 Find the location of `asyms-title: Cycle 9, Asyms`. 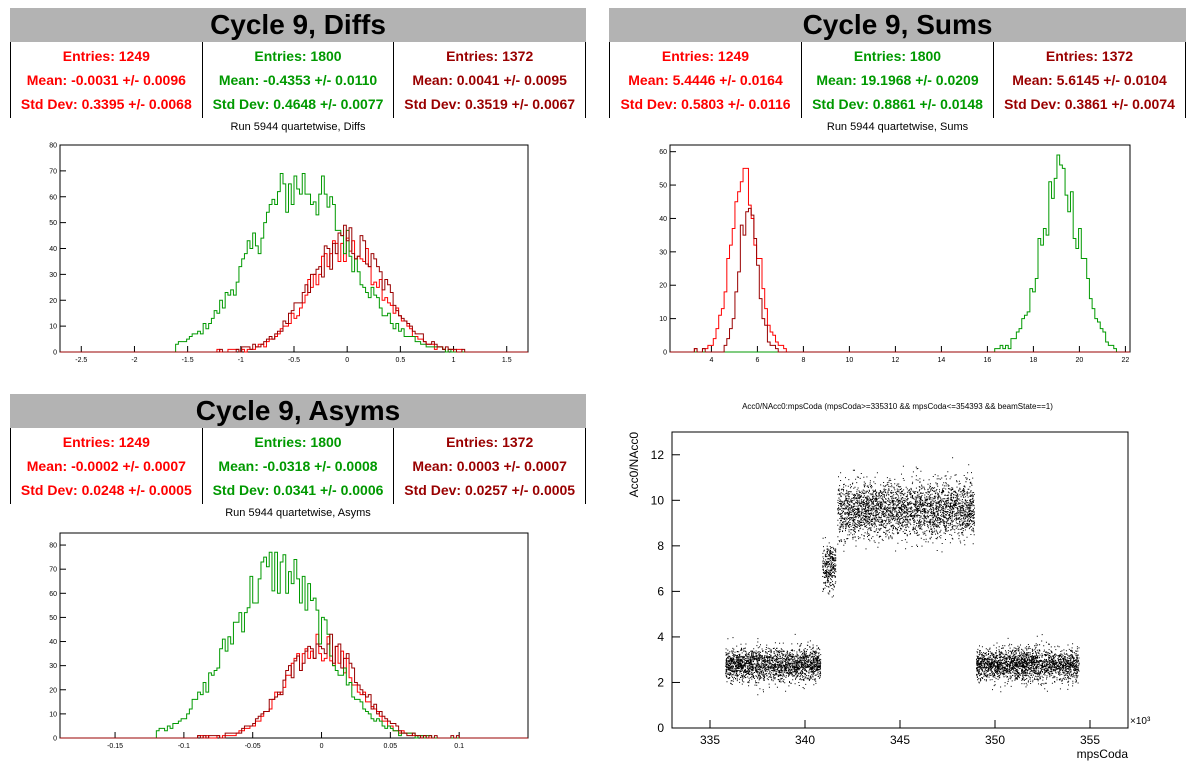

asyms-title: Cycle 9, Asyms is located at coordinates (298, 411).